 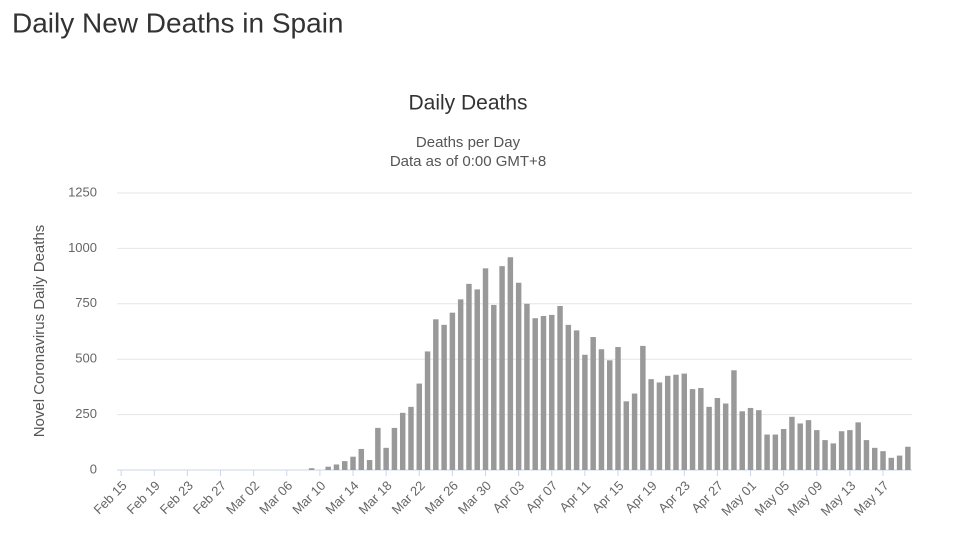 What do you see at coordinates (474, 497) in the screenshot?
I see `x-tick-label: Mar 30` at bounding box center [474, 497].